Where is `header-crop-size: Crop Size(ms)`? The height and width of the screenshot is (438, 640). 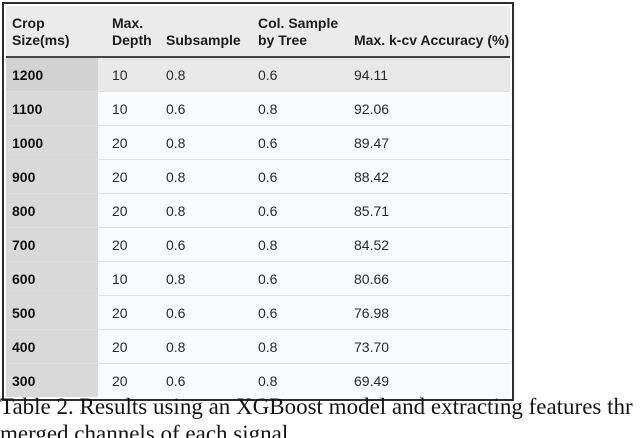
header-crop-size: Crop Size(ms) is located at coordinates (41, 31).